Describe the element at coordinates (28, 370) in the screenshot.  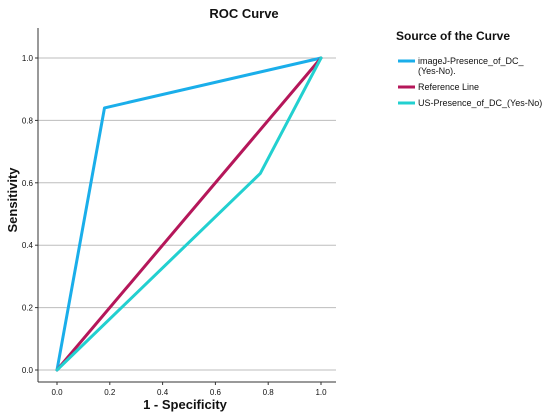
I see `y-tick-label-0: 0.0` at that location.